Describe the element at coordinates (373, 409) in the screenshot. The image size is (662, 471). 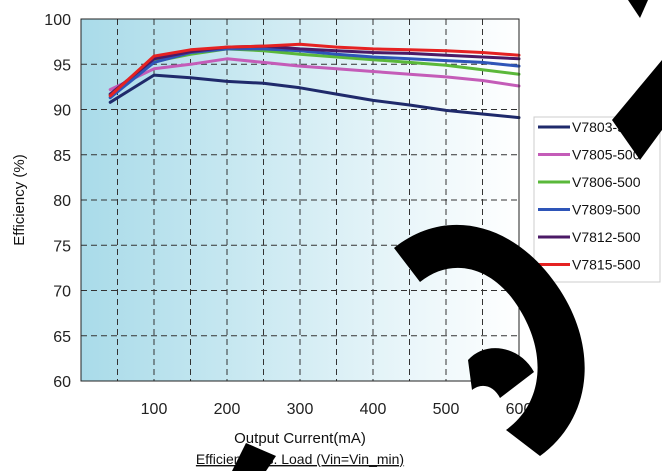
I see `x-tick-label: 400` at that location.